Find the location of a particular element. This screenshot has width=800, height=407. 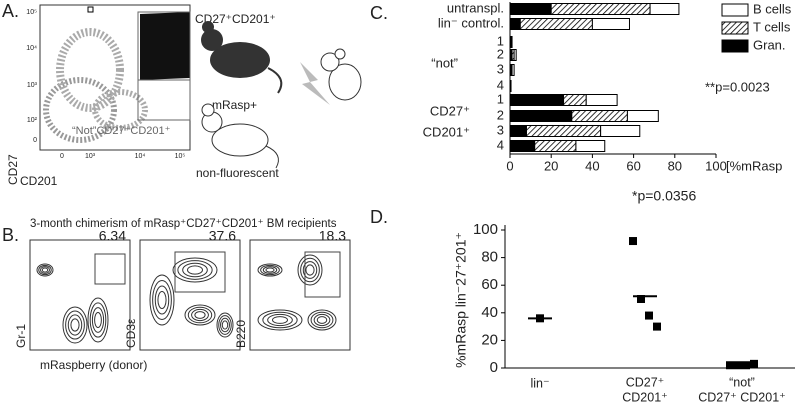

tick-label: 10⁵ is located at coordinates (180, 156).